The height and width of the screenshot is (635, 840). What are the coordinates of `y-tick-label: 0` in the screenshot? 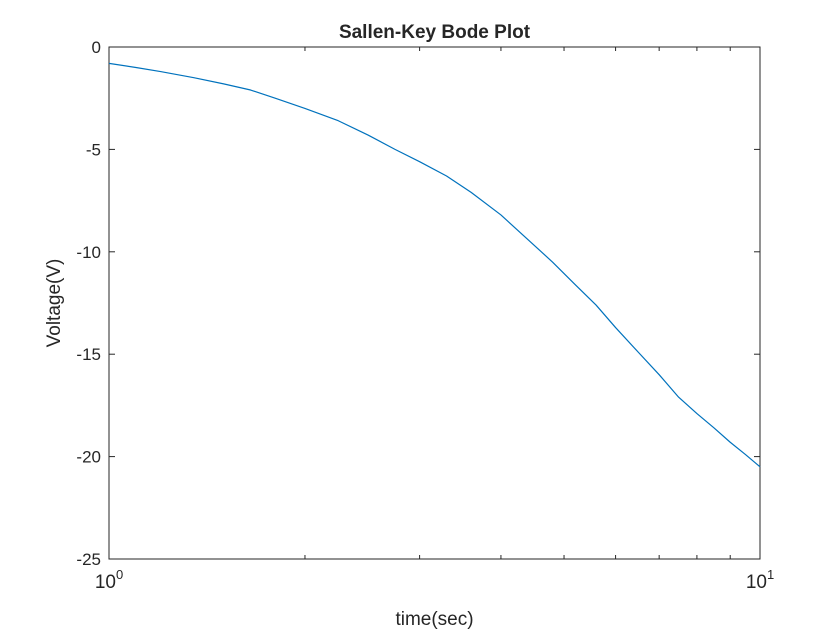 It's located at (96, 47).